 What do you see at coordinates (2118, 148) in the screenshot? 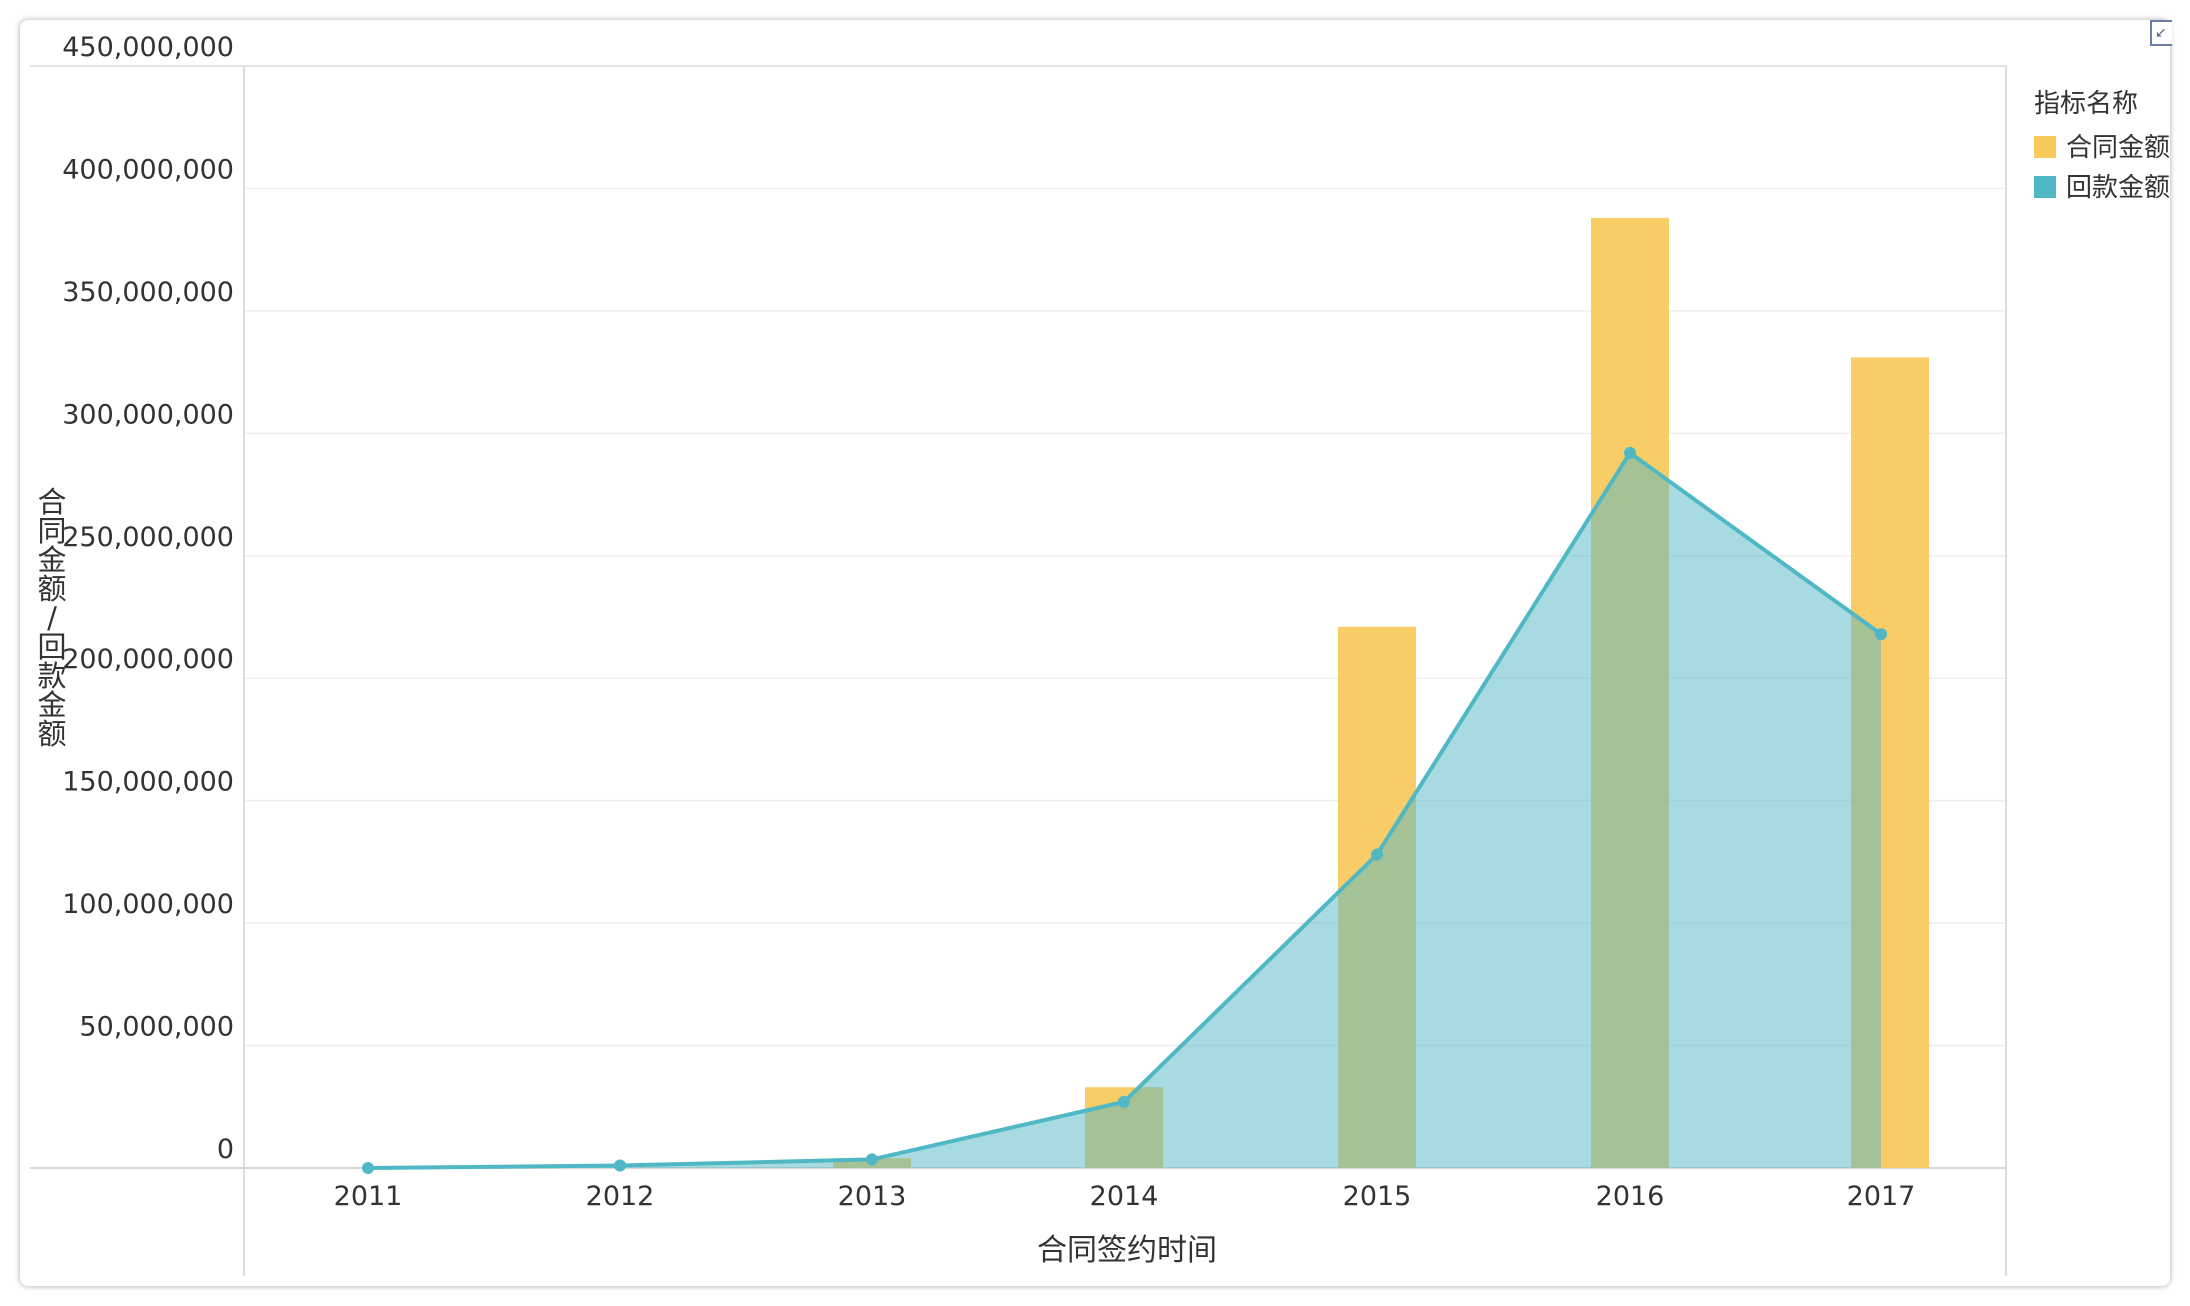
I see `legend-label: 合同金额` at bounding box center [2118, 148].